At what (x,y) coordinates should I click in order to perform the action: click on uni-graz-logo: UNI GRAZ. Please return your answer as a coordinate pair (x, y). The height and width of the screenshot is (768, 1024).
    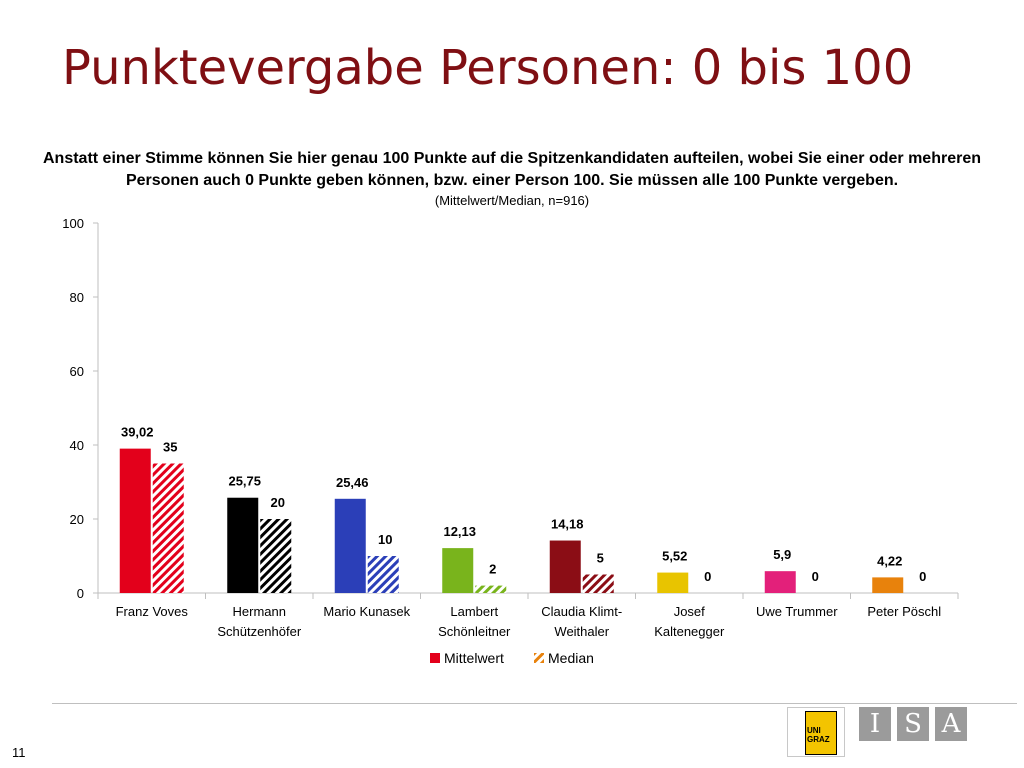
    Looking at the image, I should click on (816, 732).